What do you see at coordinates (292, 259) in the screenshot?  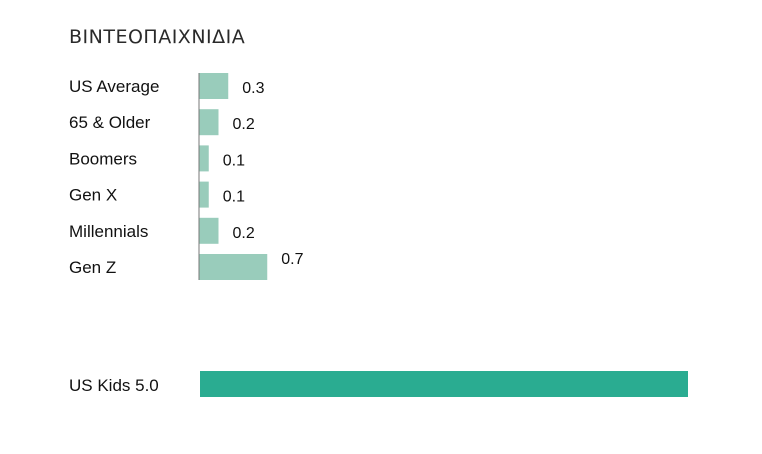 I see `value-label: 0.7` at bounding box center [292, 259].